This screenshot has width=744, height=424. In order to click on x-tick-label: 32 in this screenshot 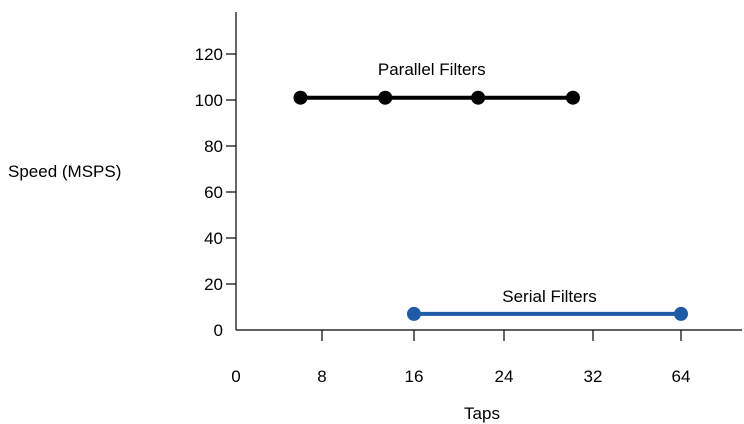, I will do `click(593, 376)`.